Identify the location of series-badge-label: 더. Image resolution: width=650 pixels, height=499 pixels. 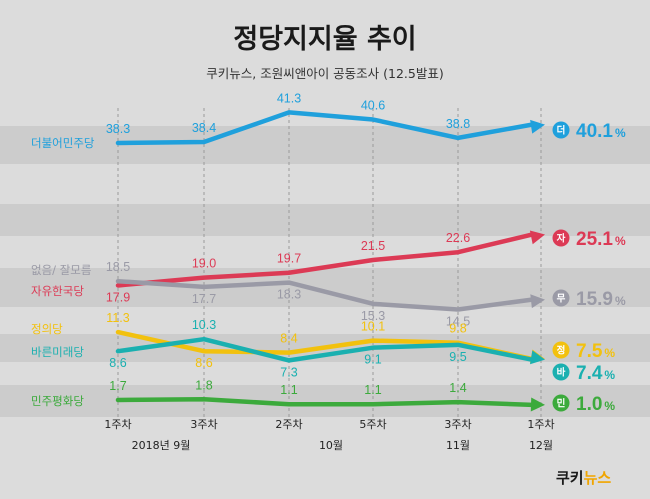
(561, 131).